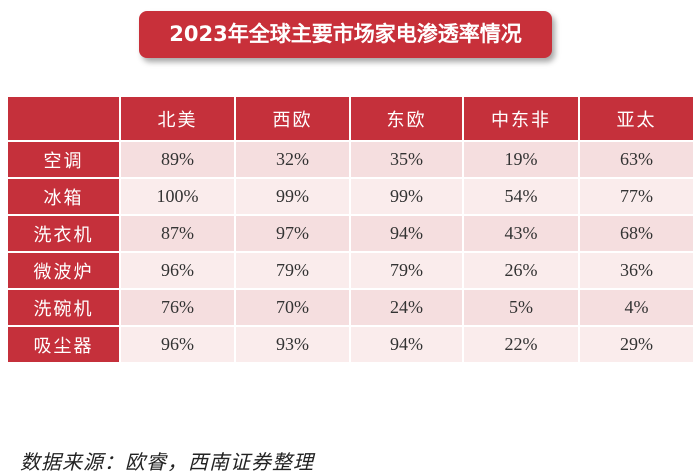 Image resolution: width=696 pixels, height=476 pixels. Describe the element at coordinates (521, 233) in the screenshot. I see `table-cell: 43%` at that location.